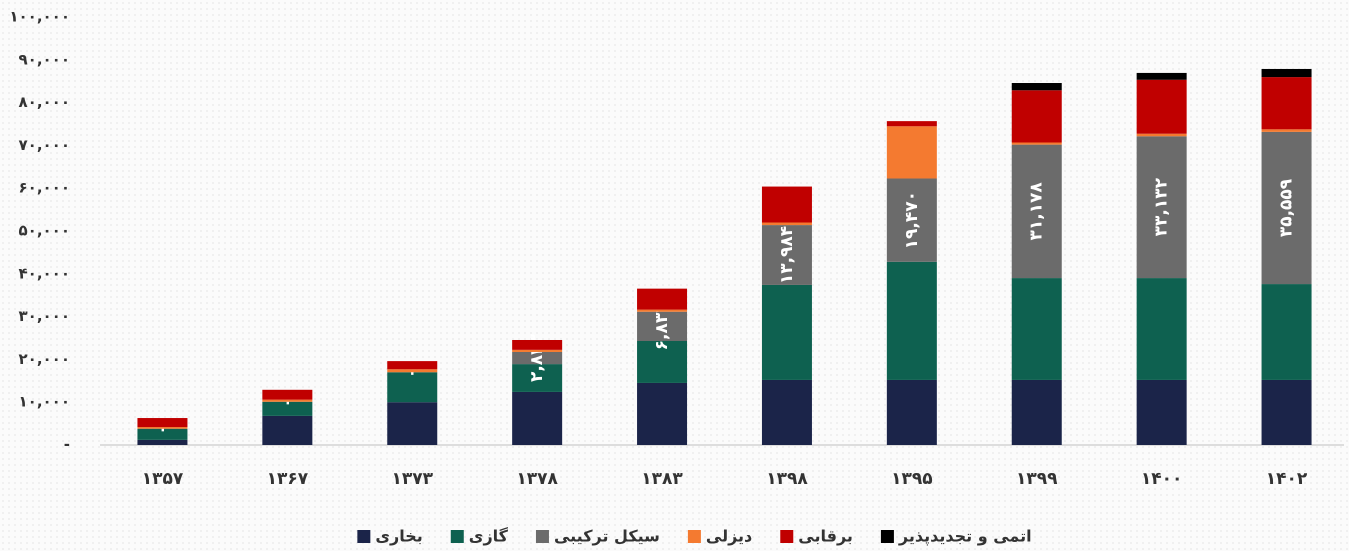 Image resolution: width=1349 pixels, height=551 pixels. I want to click on y-tick-label: ۷۰,۰۰۰, so click(44, 145).